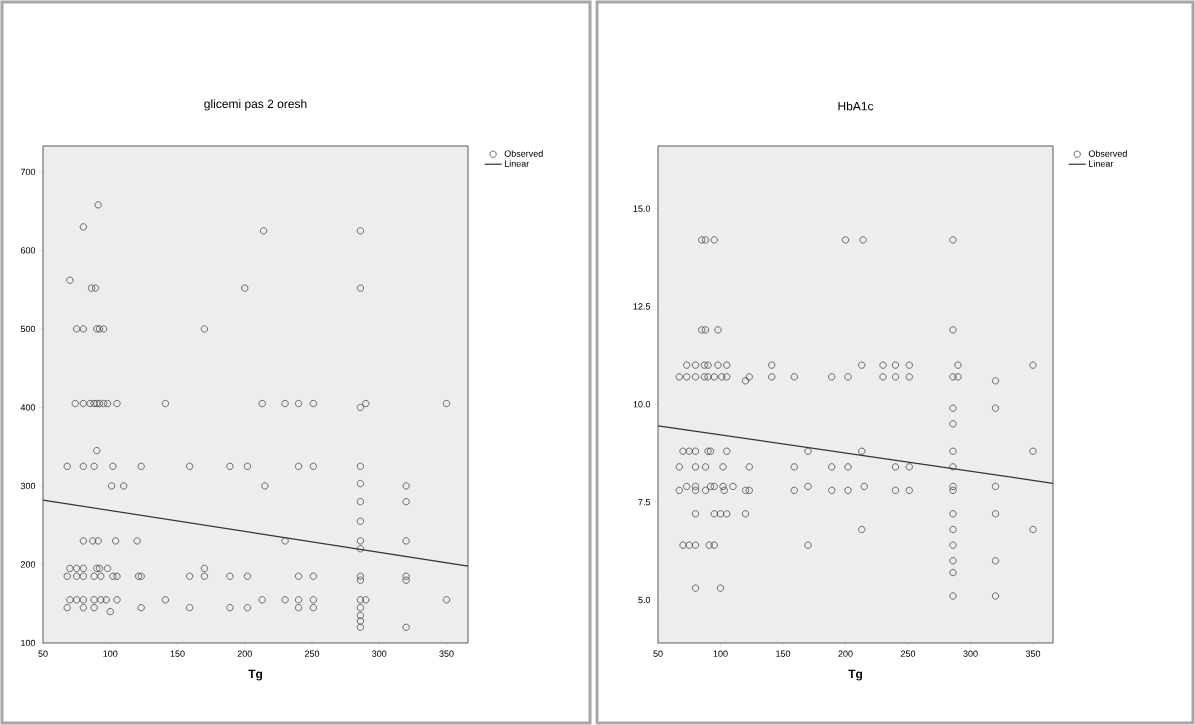  What do you see at coordinates (28, 250) in the screenshot?
I see `y-tick-label: 600` at bounding box center [28, 250].